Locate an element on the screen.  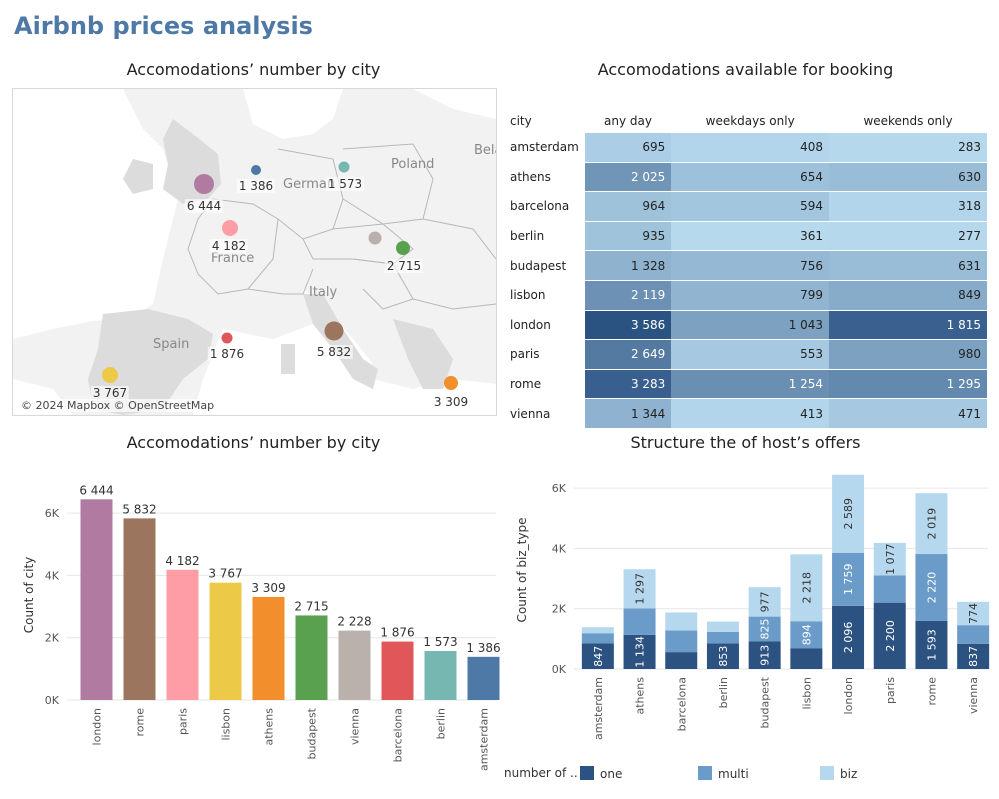
map-marker-barcelona is located at coordinates (227, 338).